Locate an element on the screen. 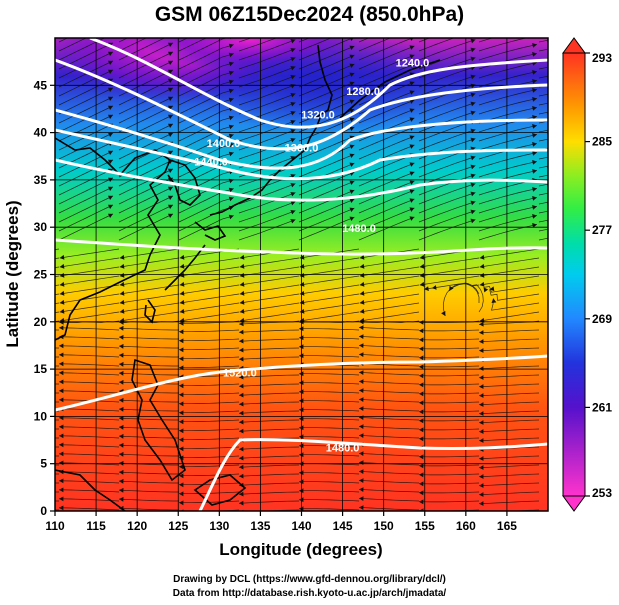 This screenshot has width=619, height=605. contour-label: 1400.0 is located at coordinates (224, 144).